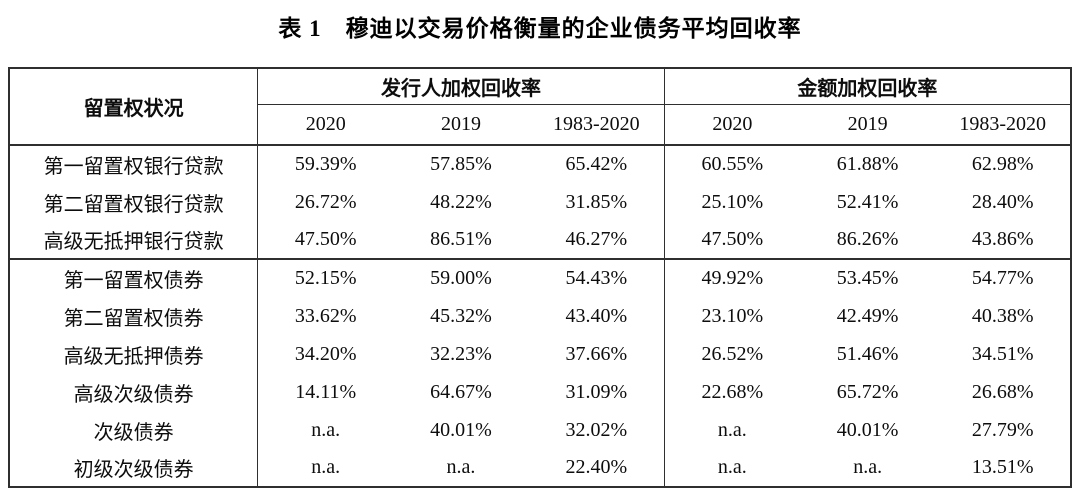 The width and height of the screenshot is (1080, 493). What do you see at coordinates (1002, 315) in the screenshot?
I see `data-cell: 40.38%` at bounding box center [1002, 315].